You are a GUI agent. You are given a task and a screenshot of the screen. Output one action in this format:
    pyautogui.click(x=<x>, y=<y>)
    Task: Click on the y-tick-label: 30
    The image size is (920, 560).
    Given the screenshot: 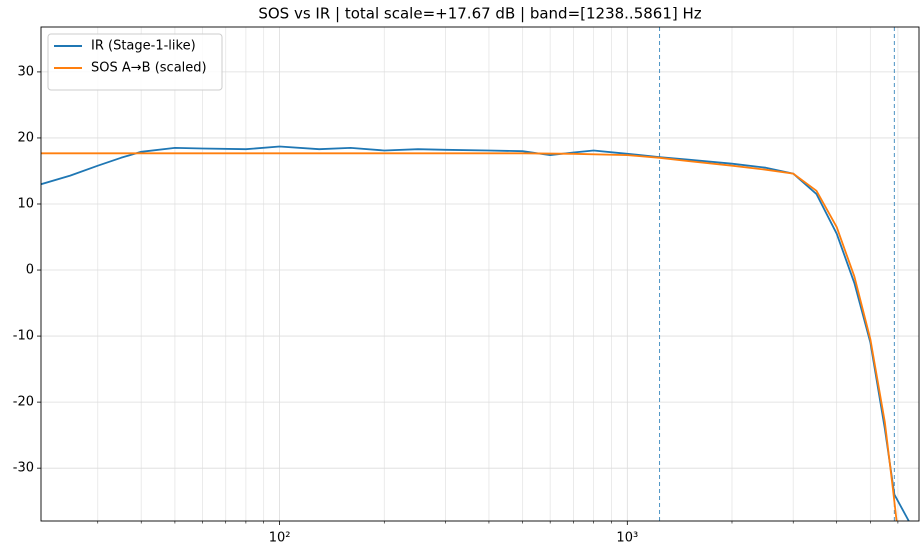 What is the action you would take?
    pyautogui.click(x=25, y=71)
    